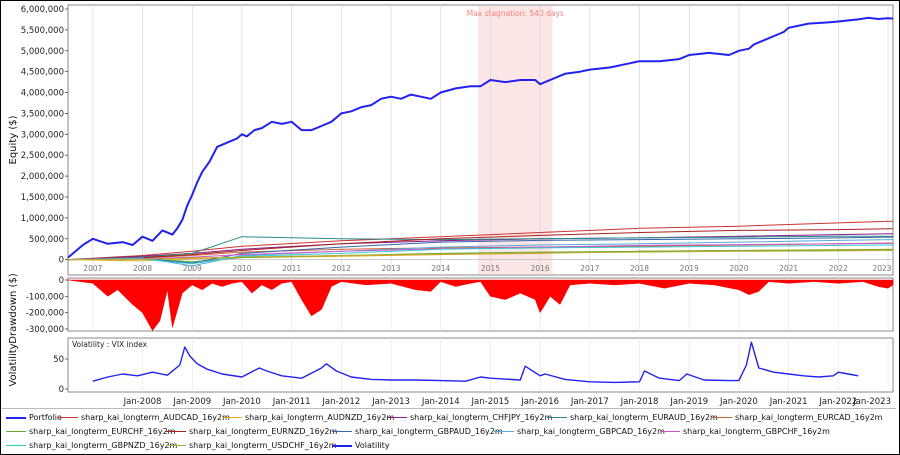 The image size is (900, 455). What do you see at coordinates (191, 402) in the screenshot?
I see `x-axis-label: Jan-2009` at bounding box center [191, 402].